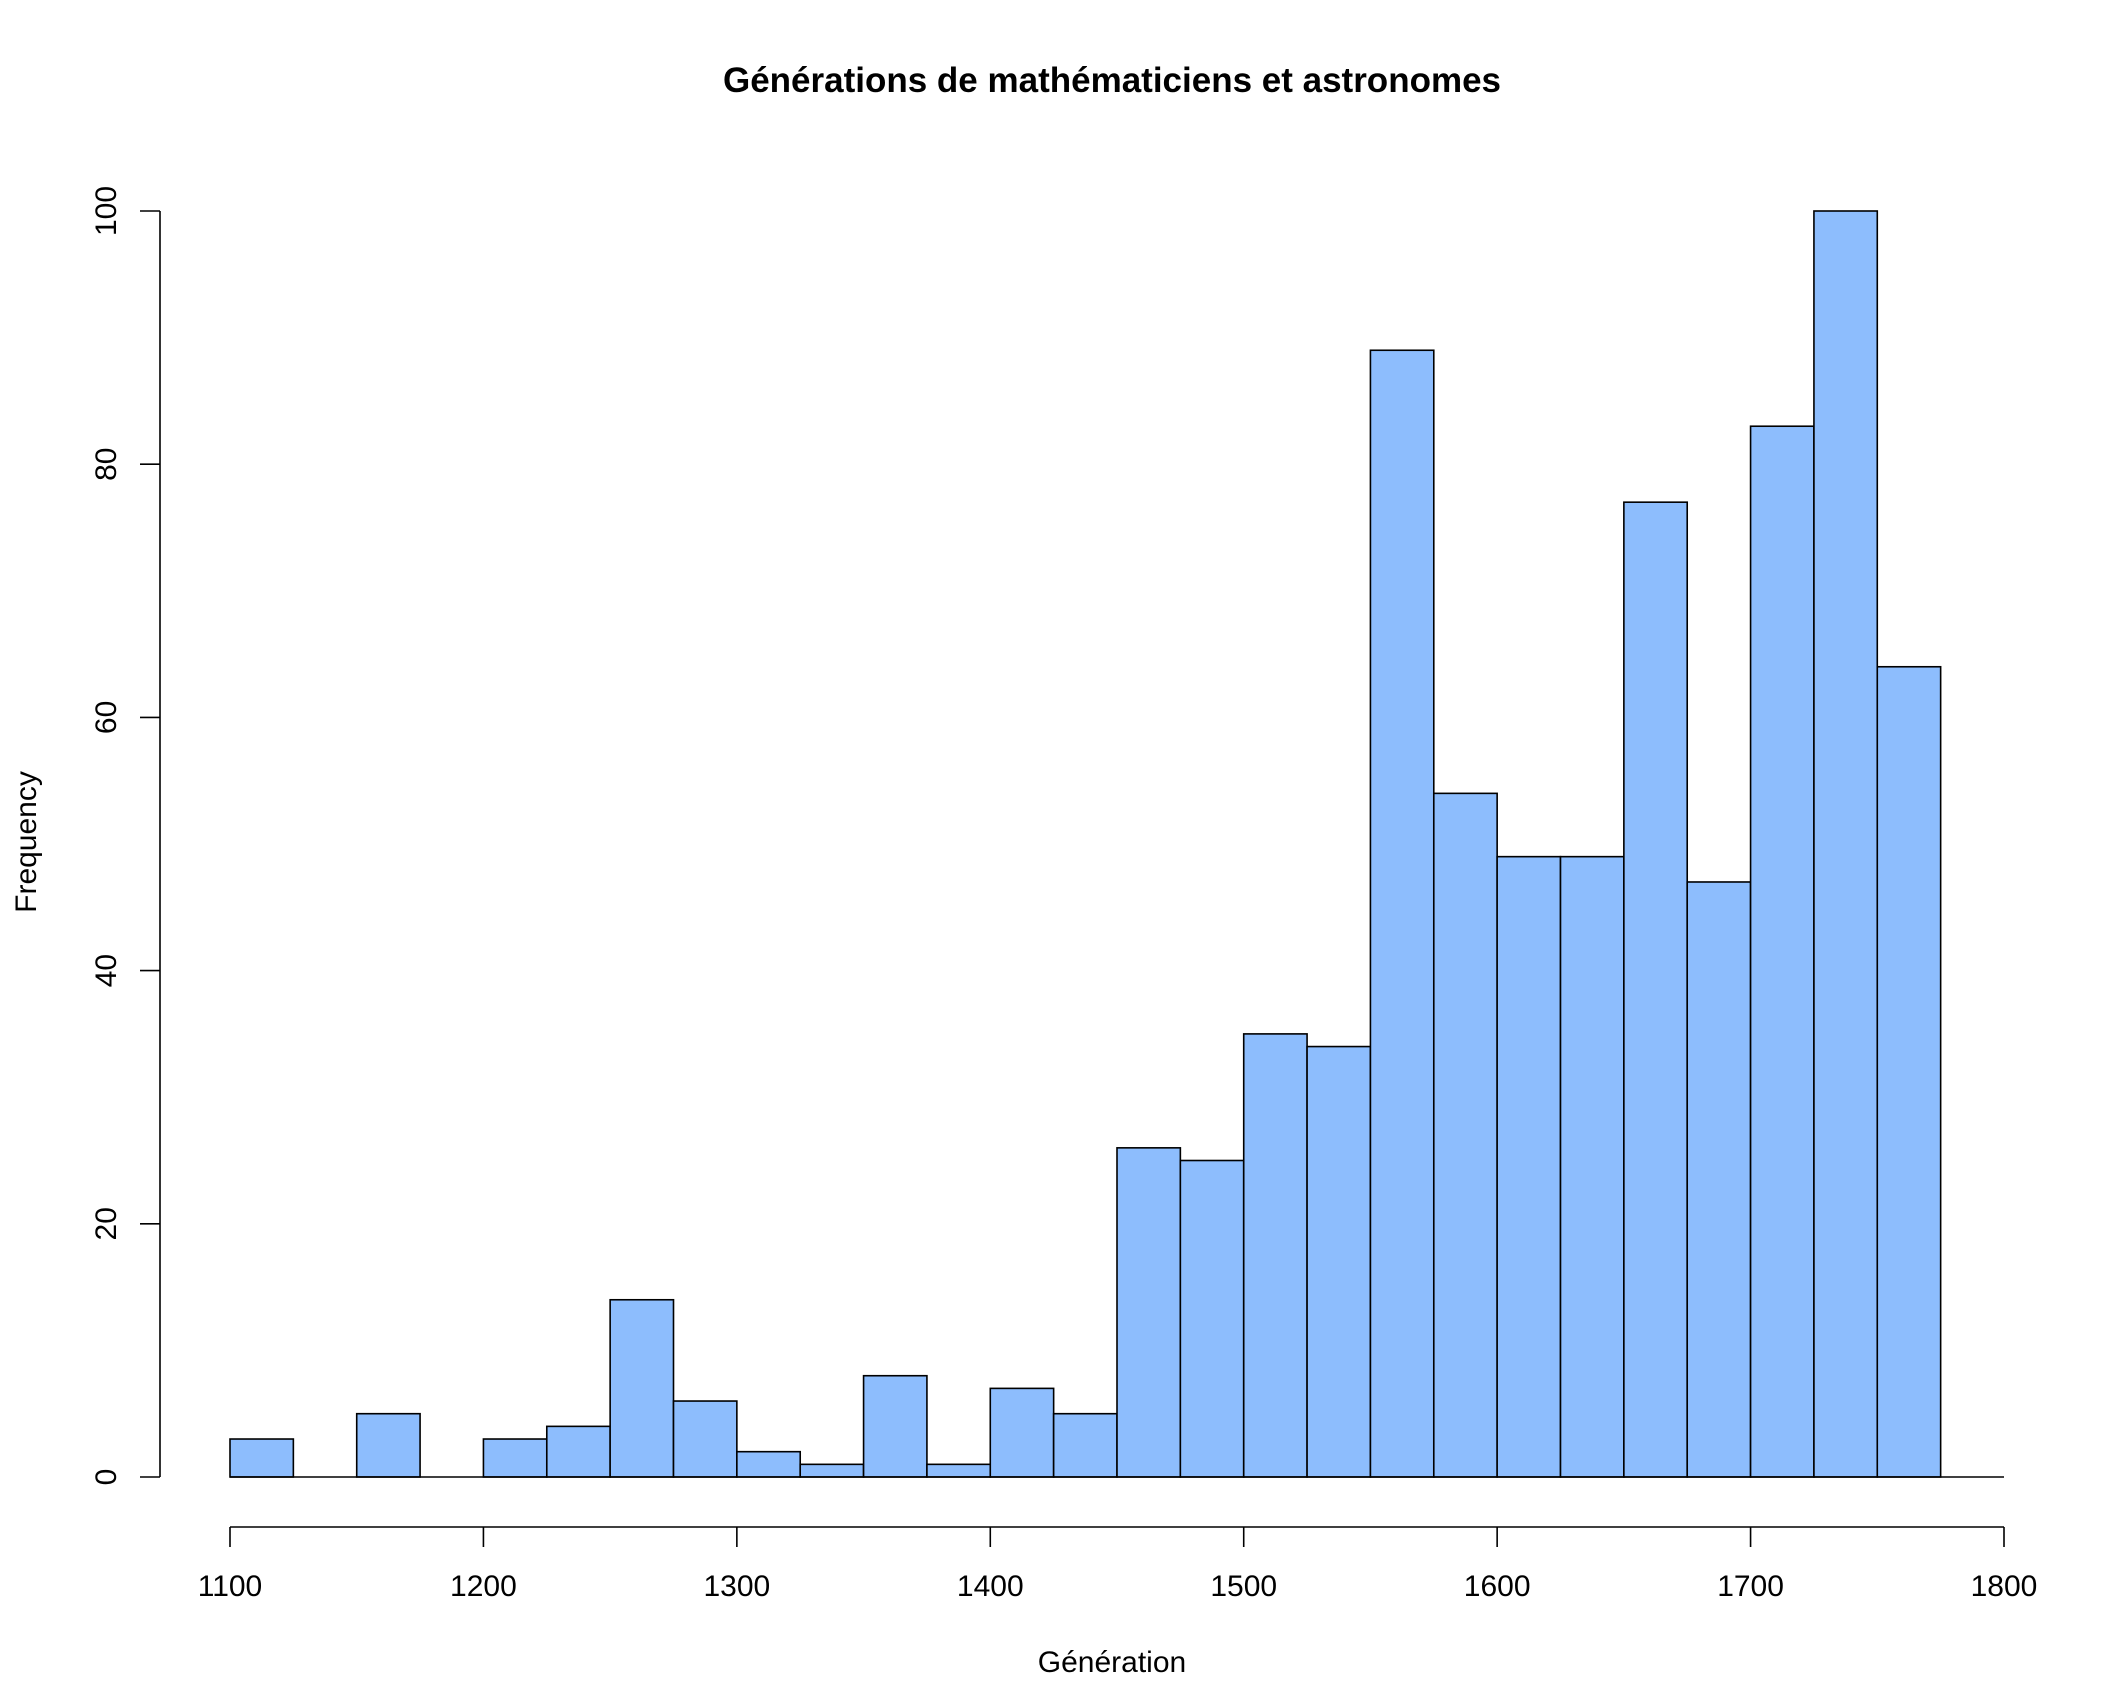  I want to click on x-axis-label: Génération, so click(1112, 1662).